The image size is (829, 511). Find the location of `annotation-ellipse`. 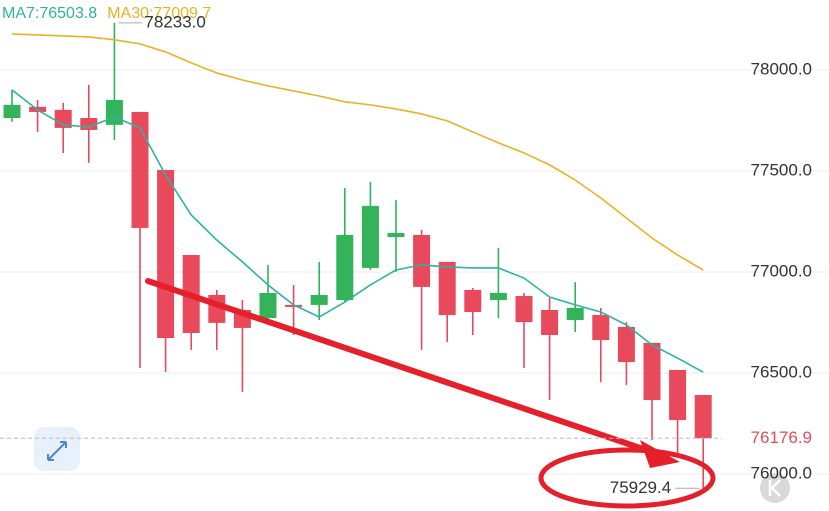

annotation-ellipse is located at coordinates (627, 478).